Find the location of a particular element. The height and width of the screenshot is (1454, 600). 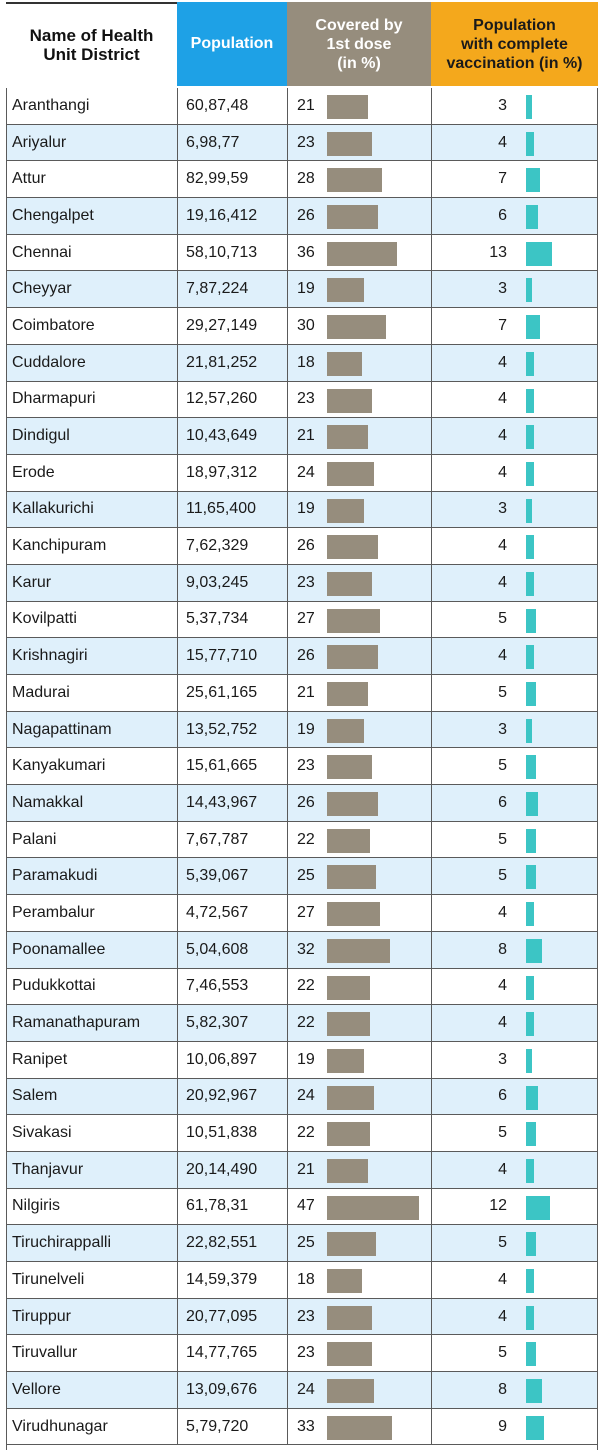

district-name-cell: Coimbatore is located at coordinates (53, 325).